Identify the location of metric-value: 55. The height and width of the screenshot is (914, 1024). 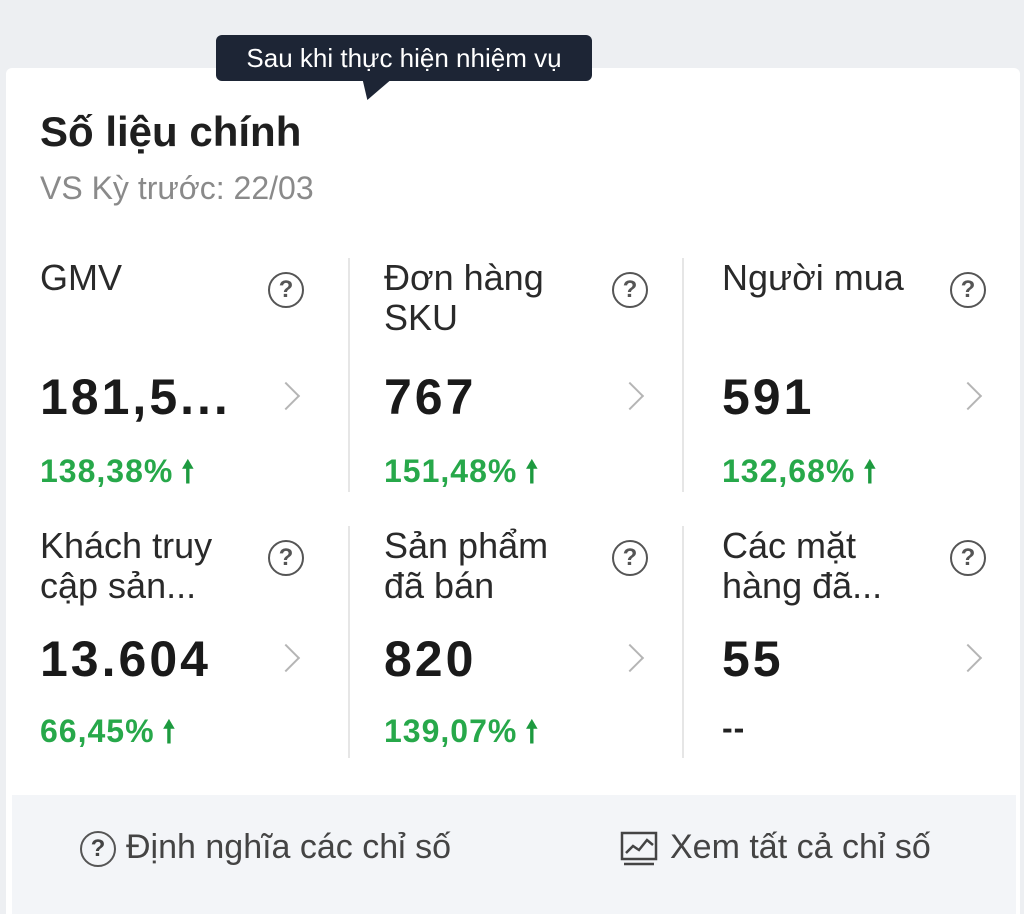
(753, 659).